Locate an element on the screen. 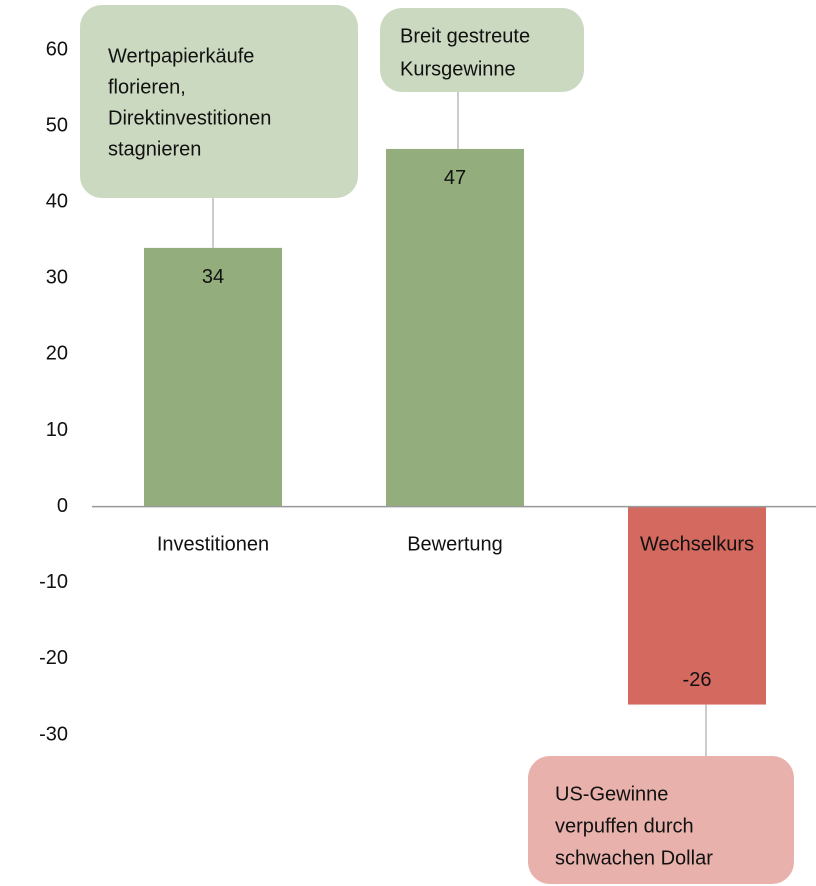 Image resolution: width=816 pixels, height=886 pixels. x-tick-label: Wechselkurs is located at coordinates (697, 544).